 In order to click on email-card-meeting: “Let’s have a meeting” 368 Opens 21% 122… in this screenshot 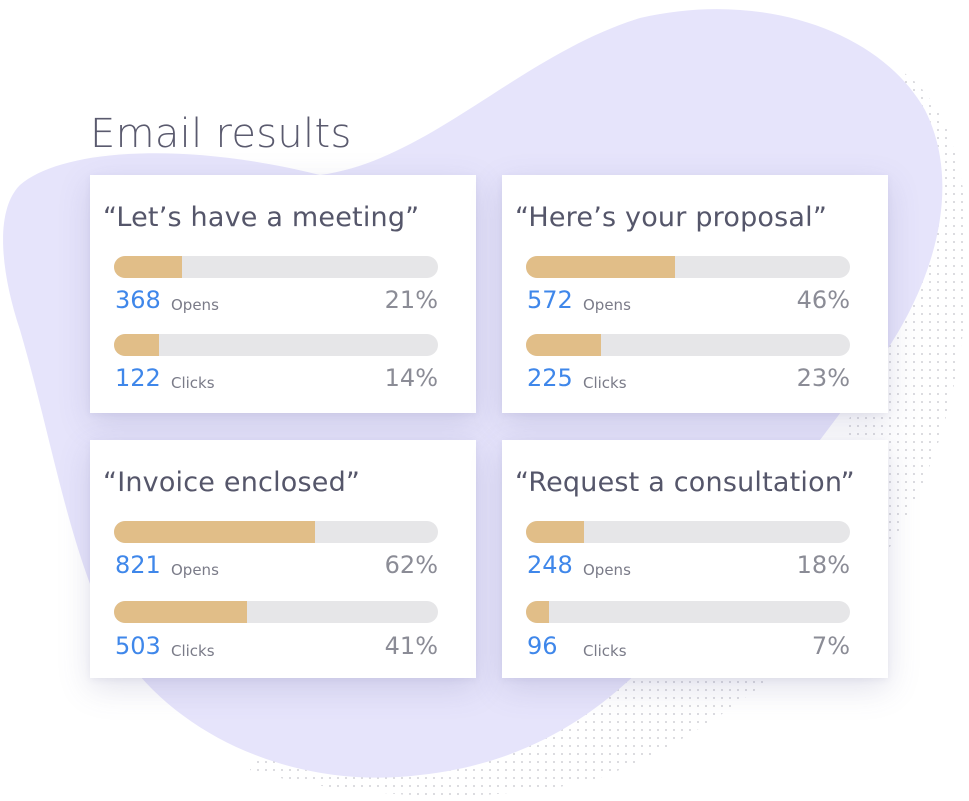, I will do `click(283, 294)`.